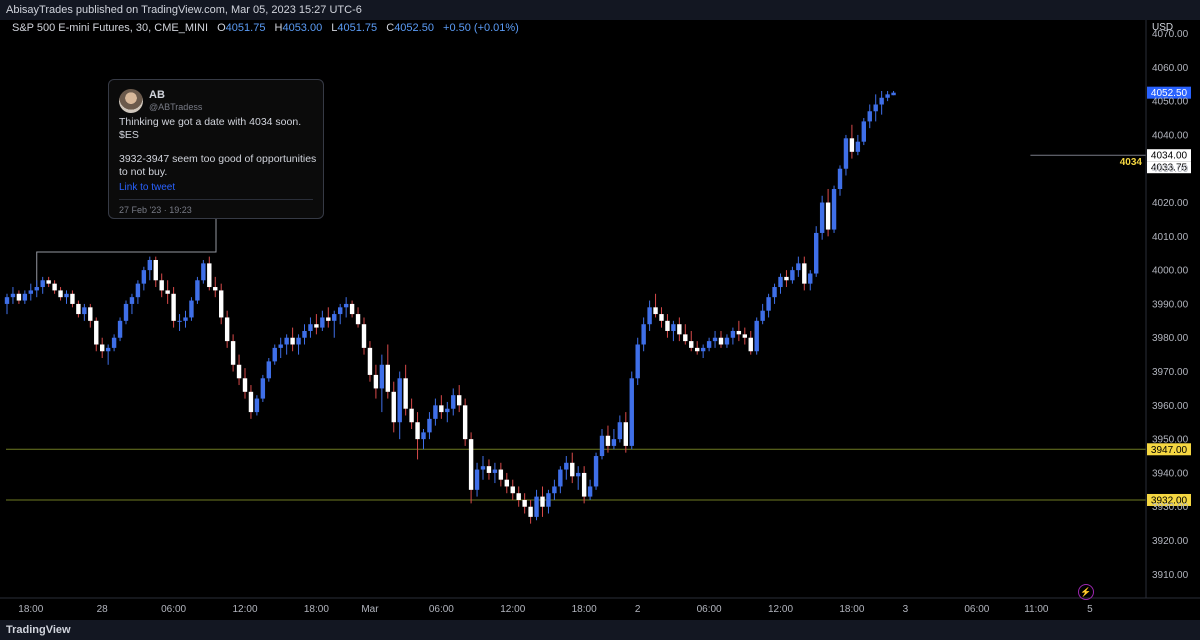 The image size is (1200, 640). I want to click on footer-bar: TradingView, so click(600, 630).